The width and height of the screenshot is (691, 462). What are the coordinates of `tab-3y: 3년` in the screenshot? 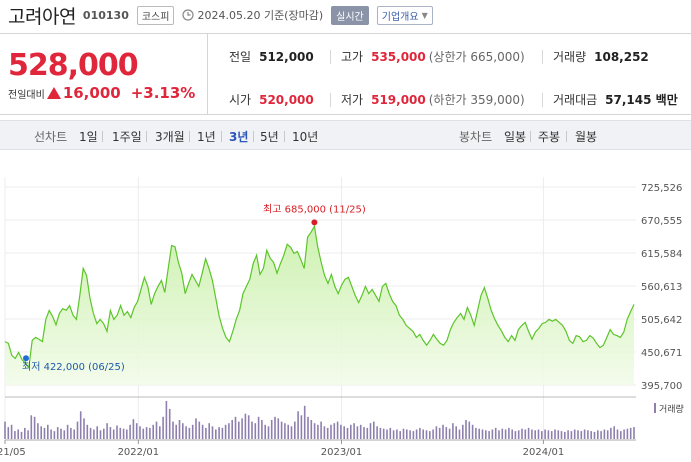 It's located at (239, 137).